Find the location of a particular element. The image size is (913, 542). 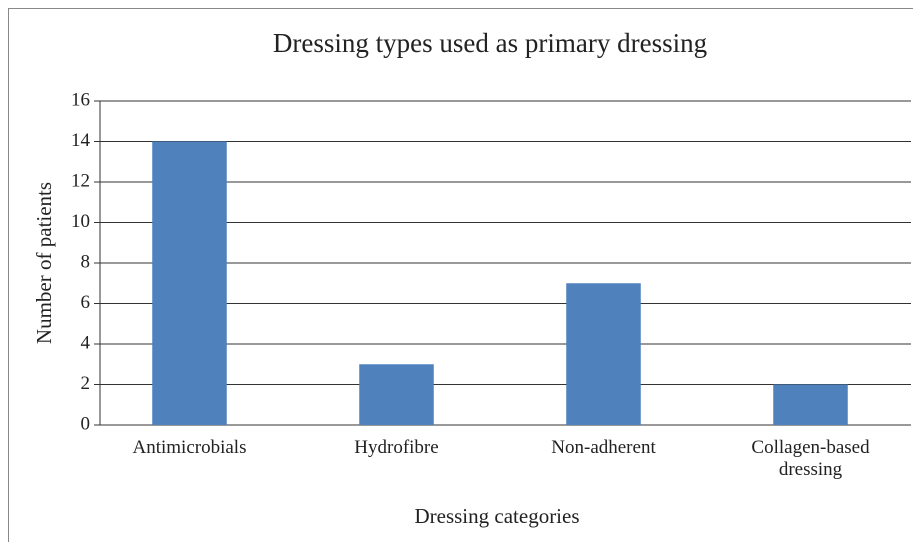

y-tick-label: 2 is located at coordinates (86, 383).